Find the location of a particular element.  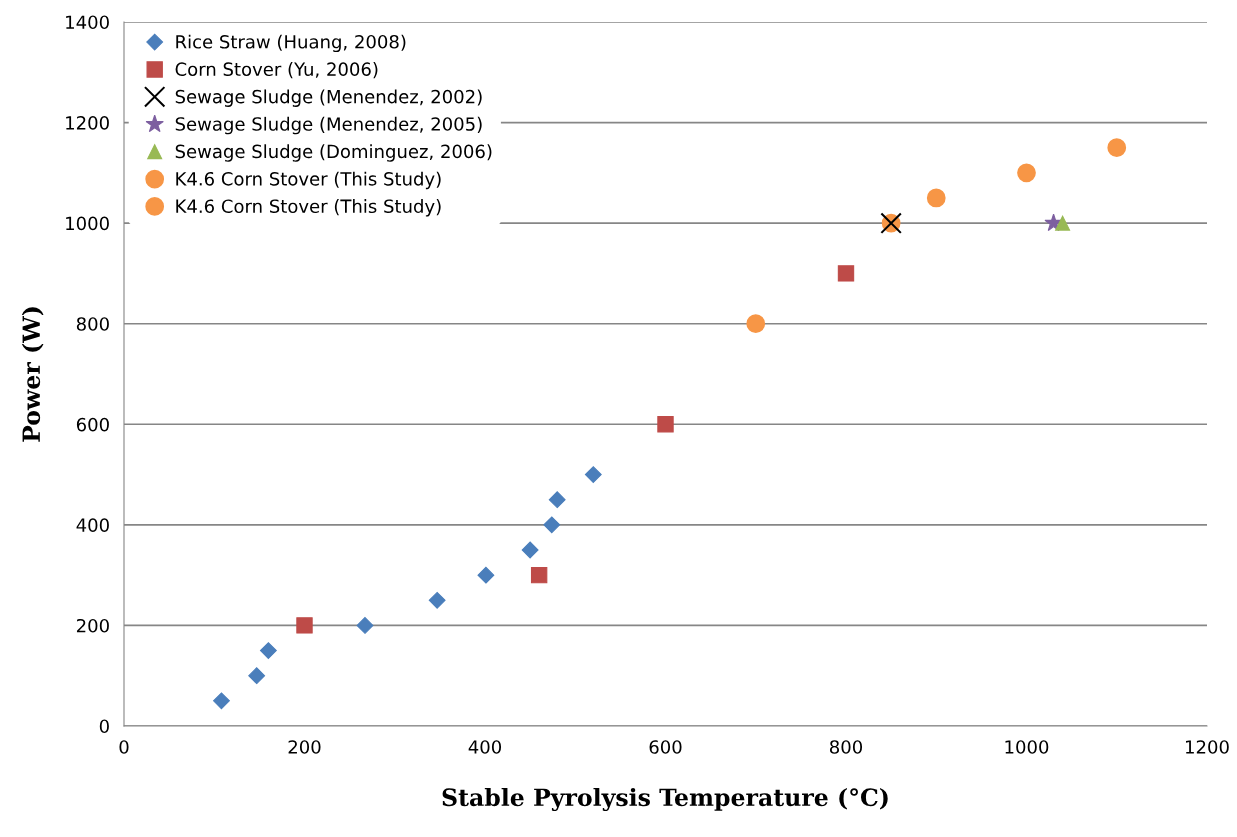

x-tick-label: 400 is located at coordinates (485, 747).